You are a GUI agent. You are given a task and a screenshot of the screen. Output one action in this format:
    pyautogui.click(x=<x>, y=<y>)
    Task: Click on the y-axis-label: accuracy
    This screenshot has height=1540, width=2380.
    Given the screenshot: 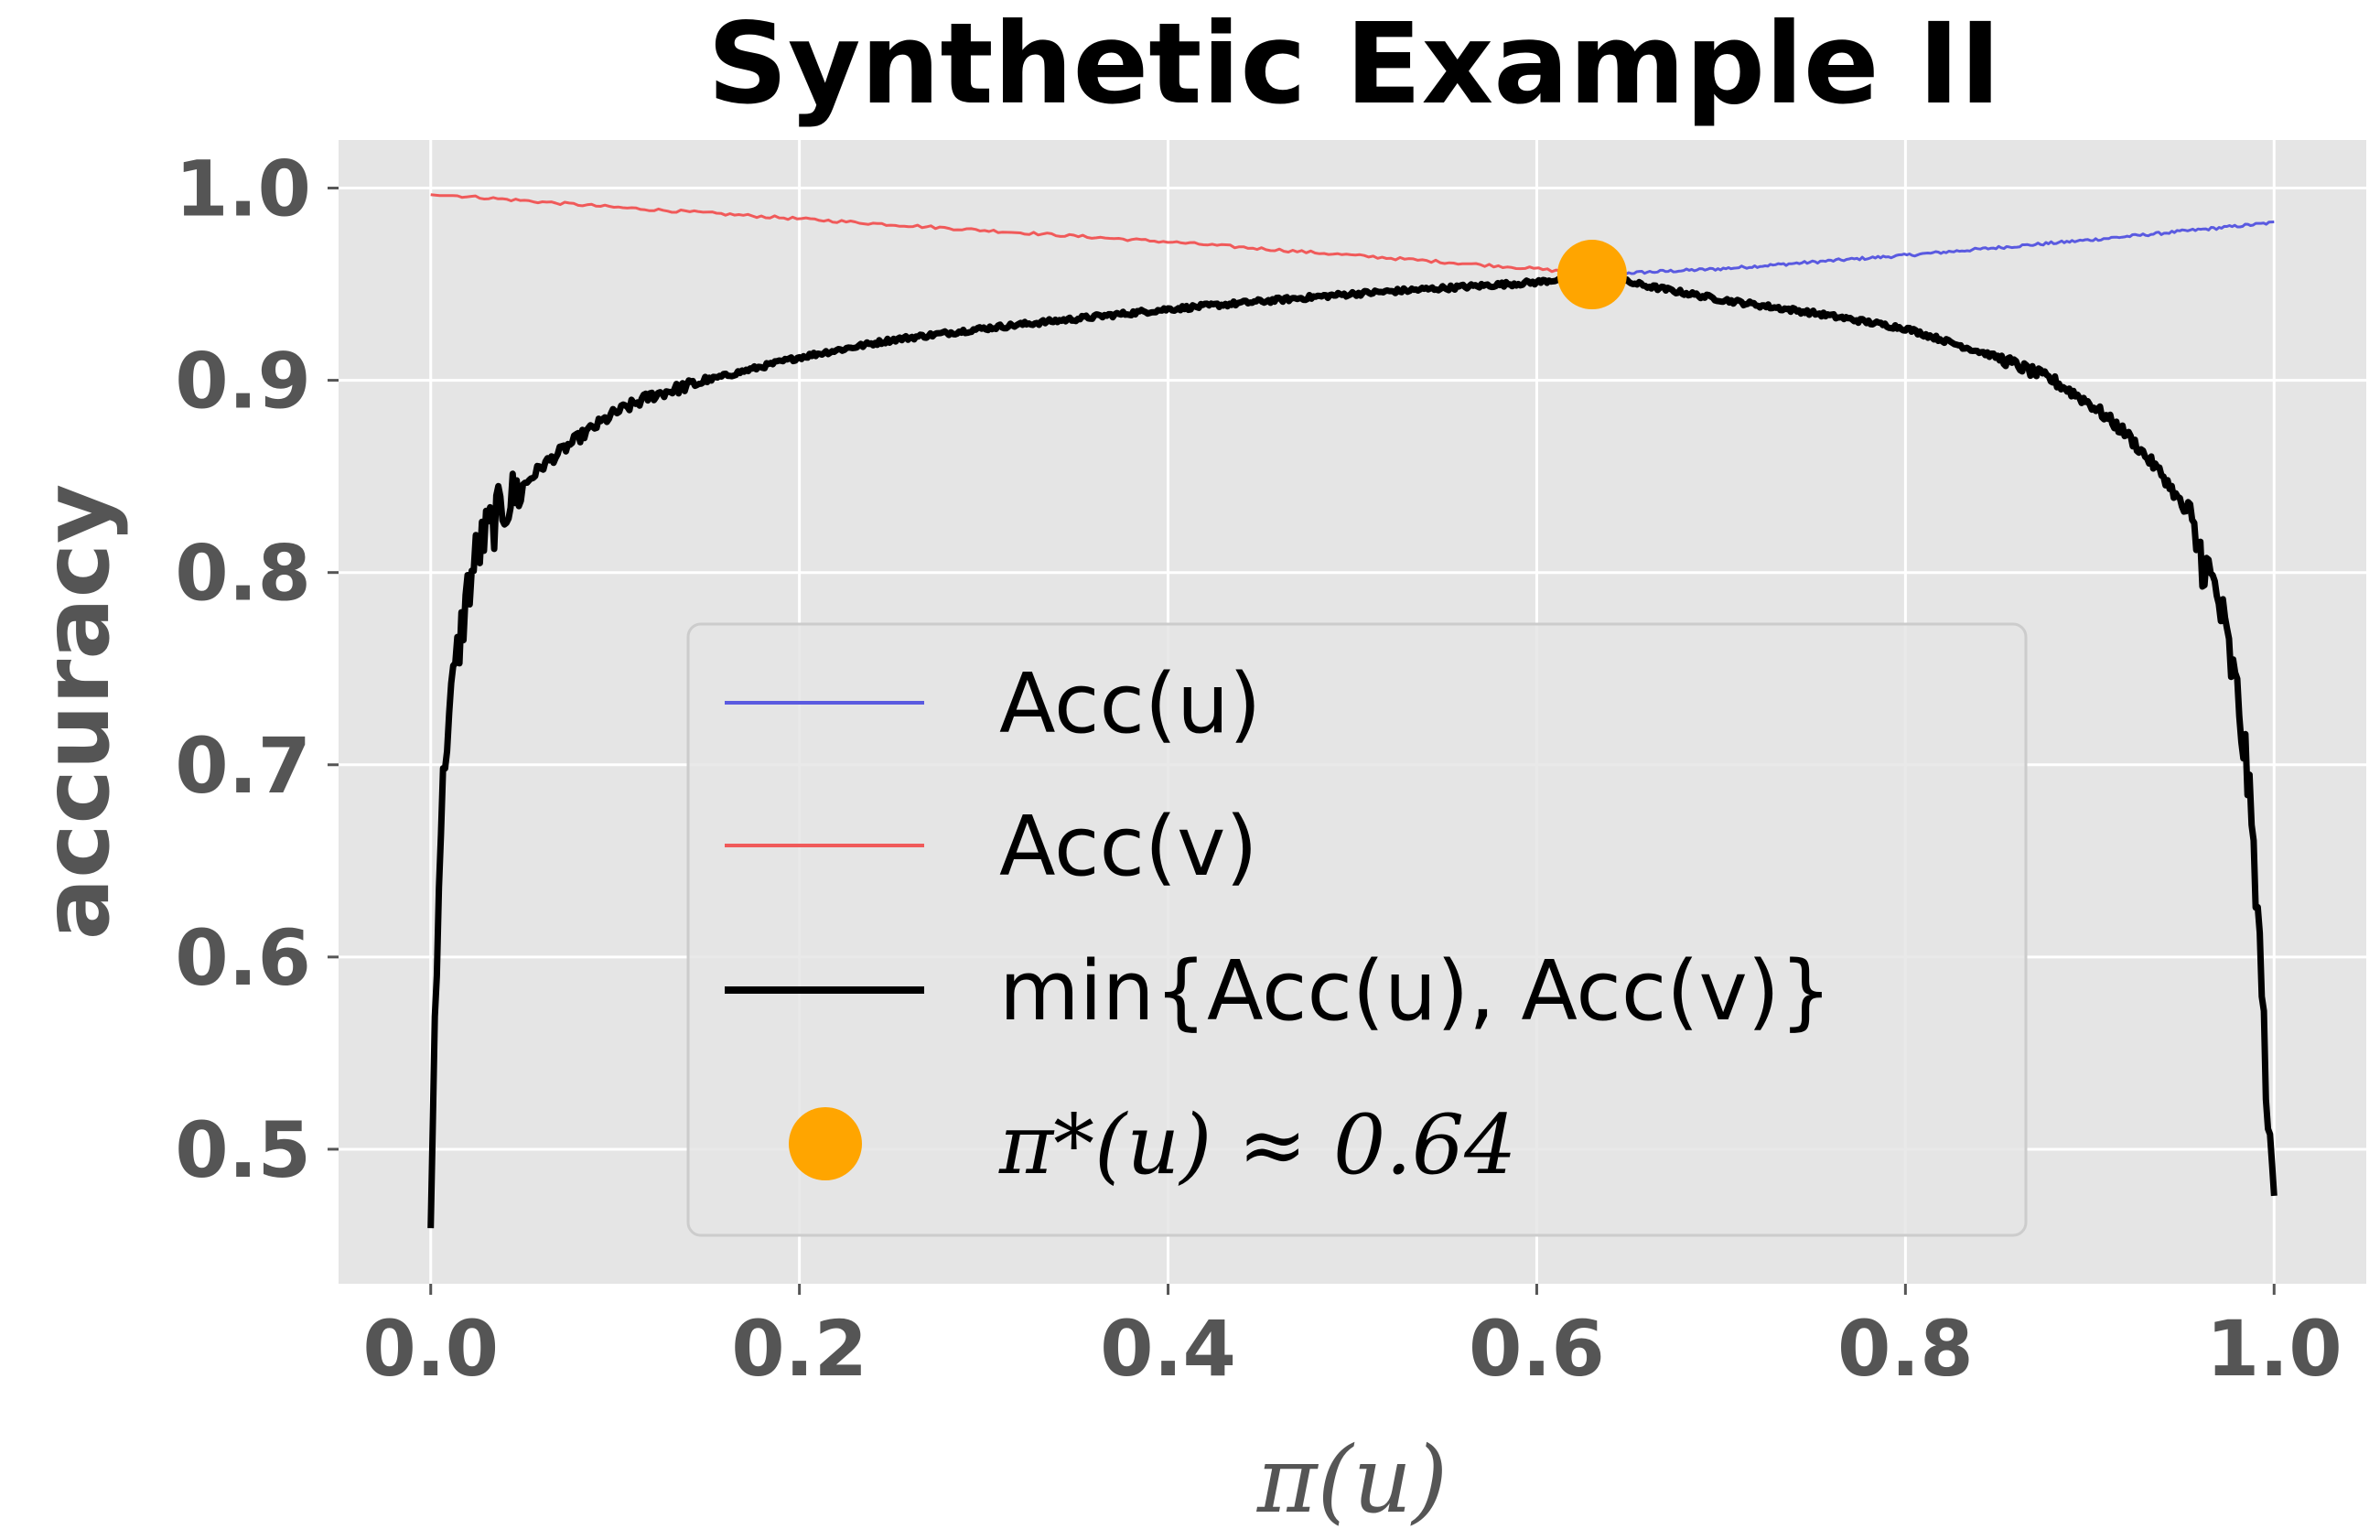 What is the action you would take?
    pyautogui.click(x=76, y=712)
    